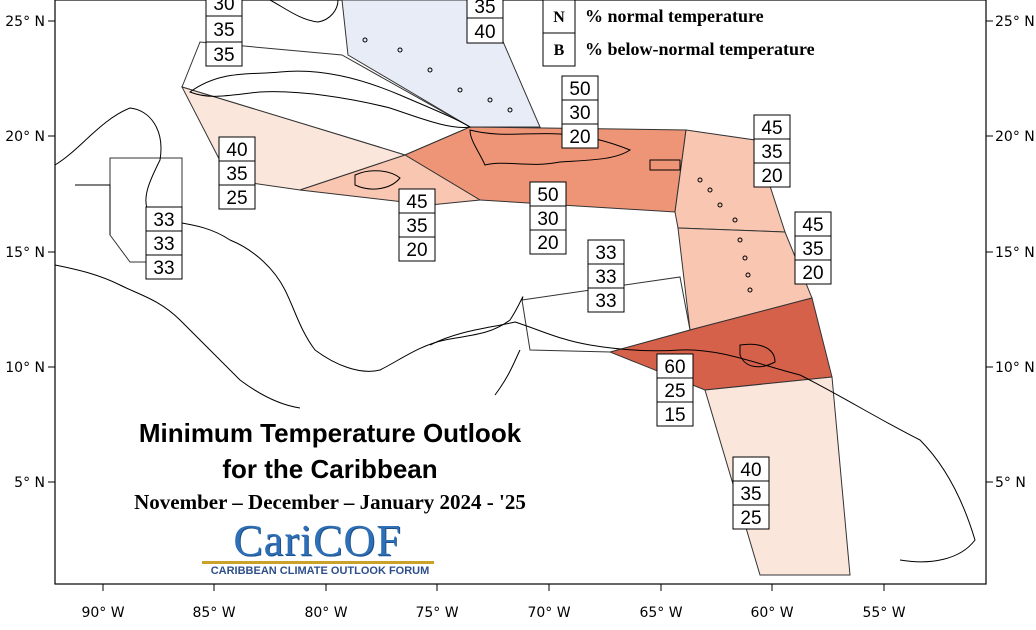 This screenshot has height=630, width=1036. Describe the element at coordinates (330, 433) in the screenshot. I see `map-title: Minimum Temperature Outlook` at that location.